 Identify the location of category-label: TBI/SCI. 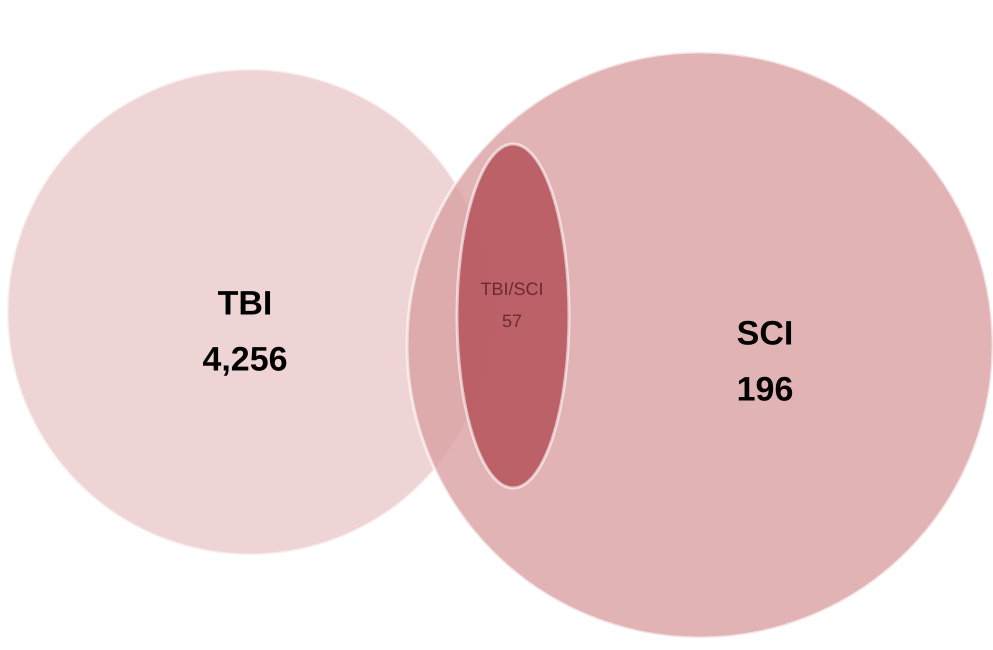
(512, 288).